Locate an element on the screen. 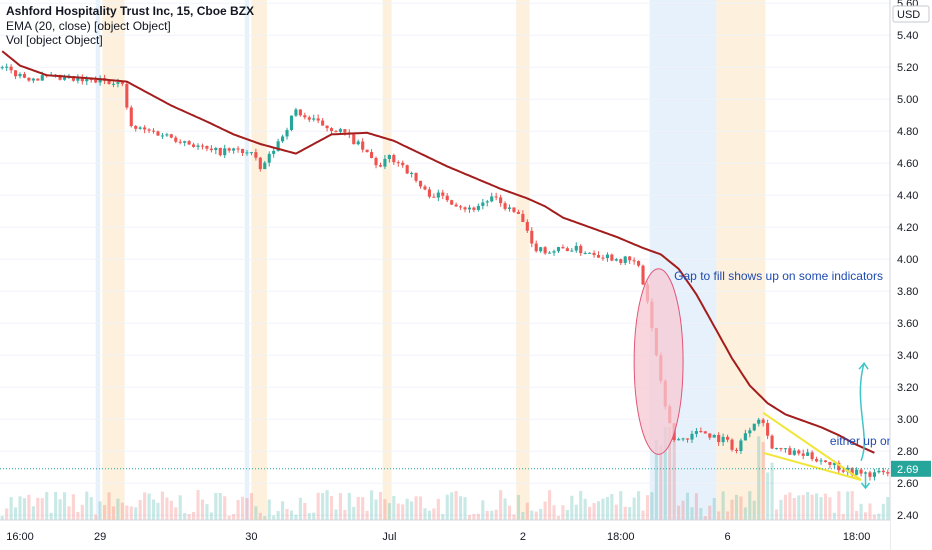 This screenshot has height=550, width=932. arrow-up-drawing is located at coordinates (862, 412).